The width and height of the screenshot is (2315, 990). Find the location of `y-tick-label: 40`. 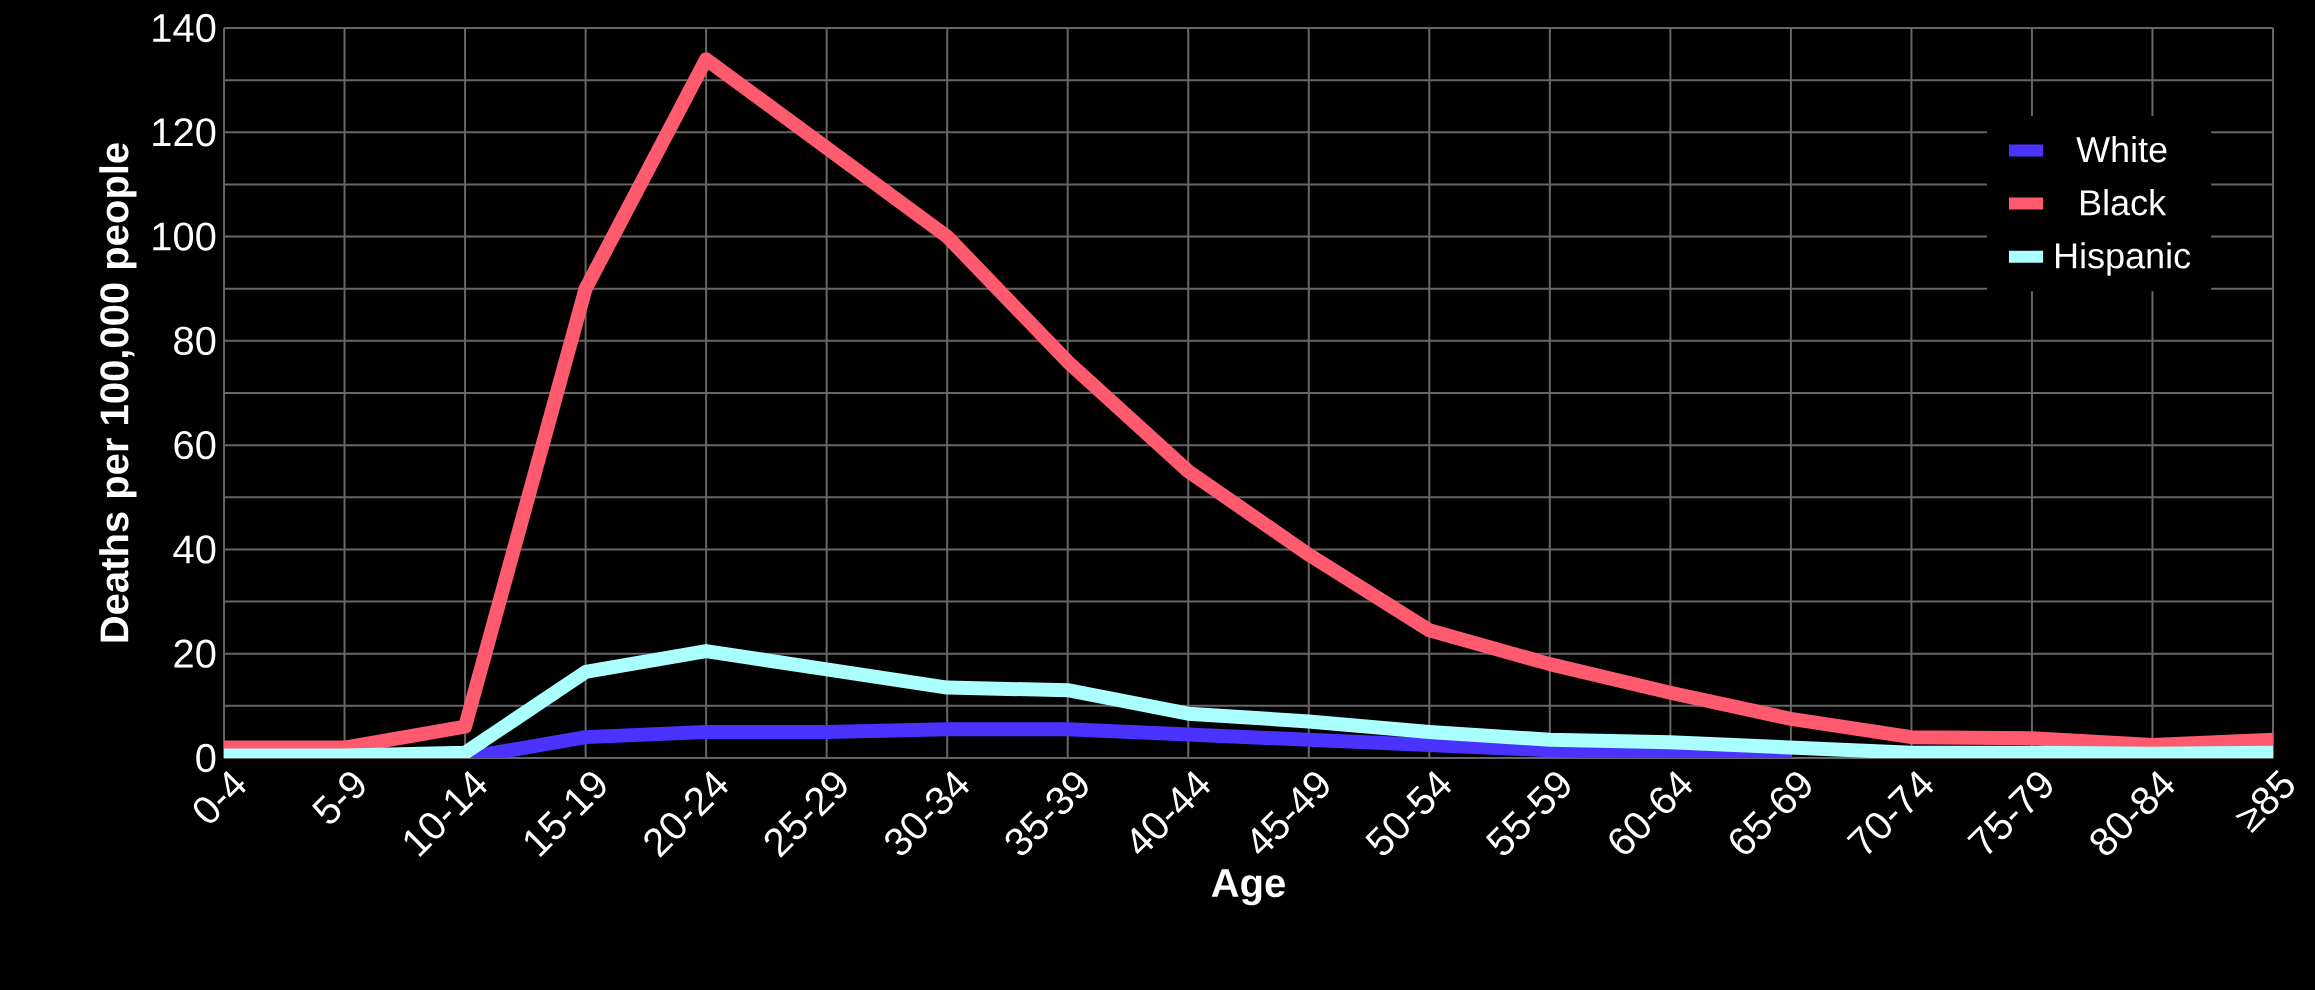

y-tick-label: 40 is located at coordinates (194, 549).